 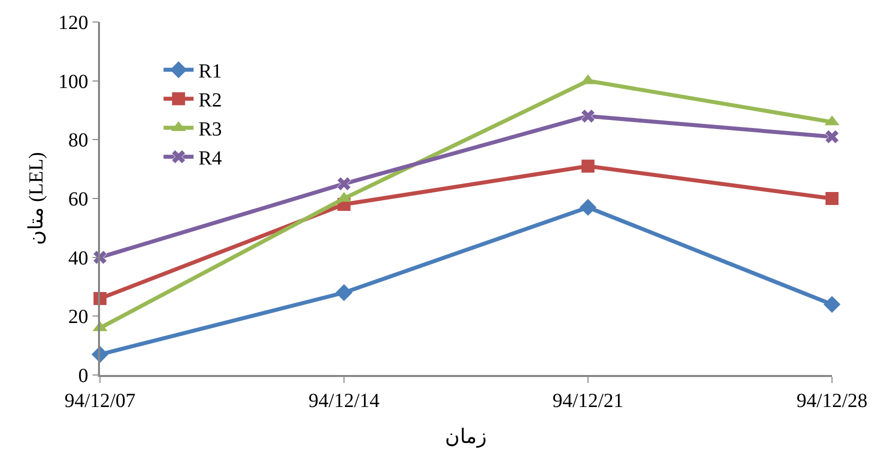 I want to click on x-tick-label: 94/12/07, so click(x=100, y=401).